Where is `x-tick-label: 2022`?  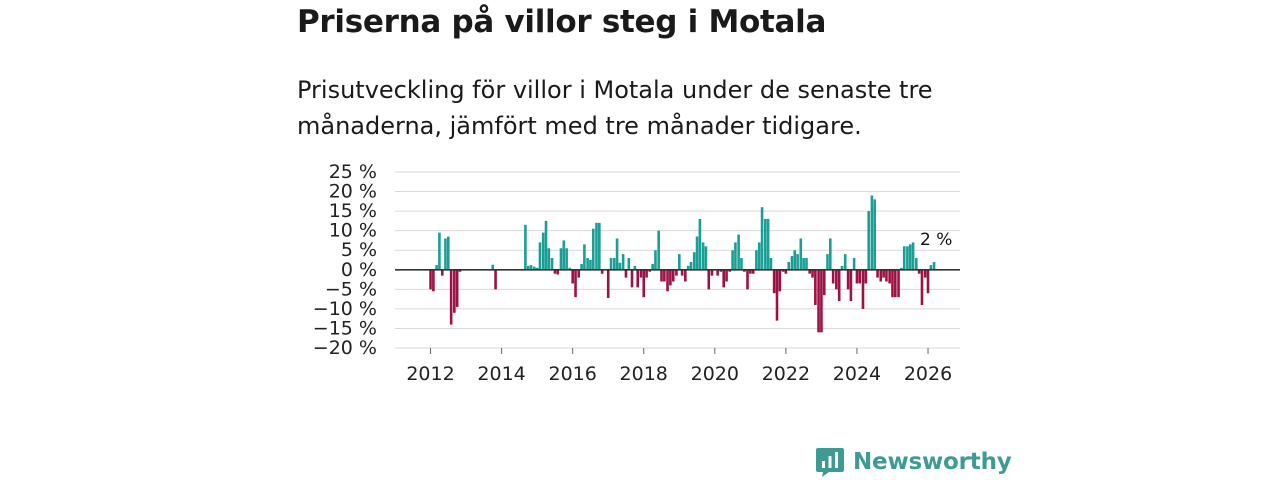
x-tick-label: 2022 is located at coordinates (786, 374).